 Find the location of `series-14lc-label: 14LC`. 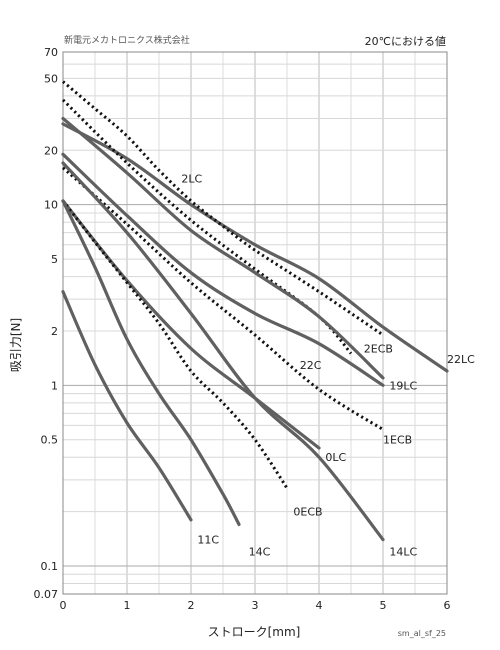

series-14lc-label: 14LC is located at coordinates (403, 552).